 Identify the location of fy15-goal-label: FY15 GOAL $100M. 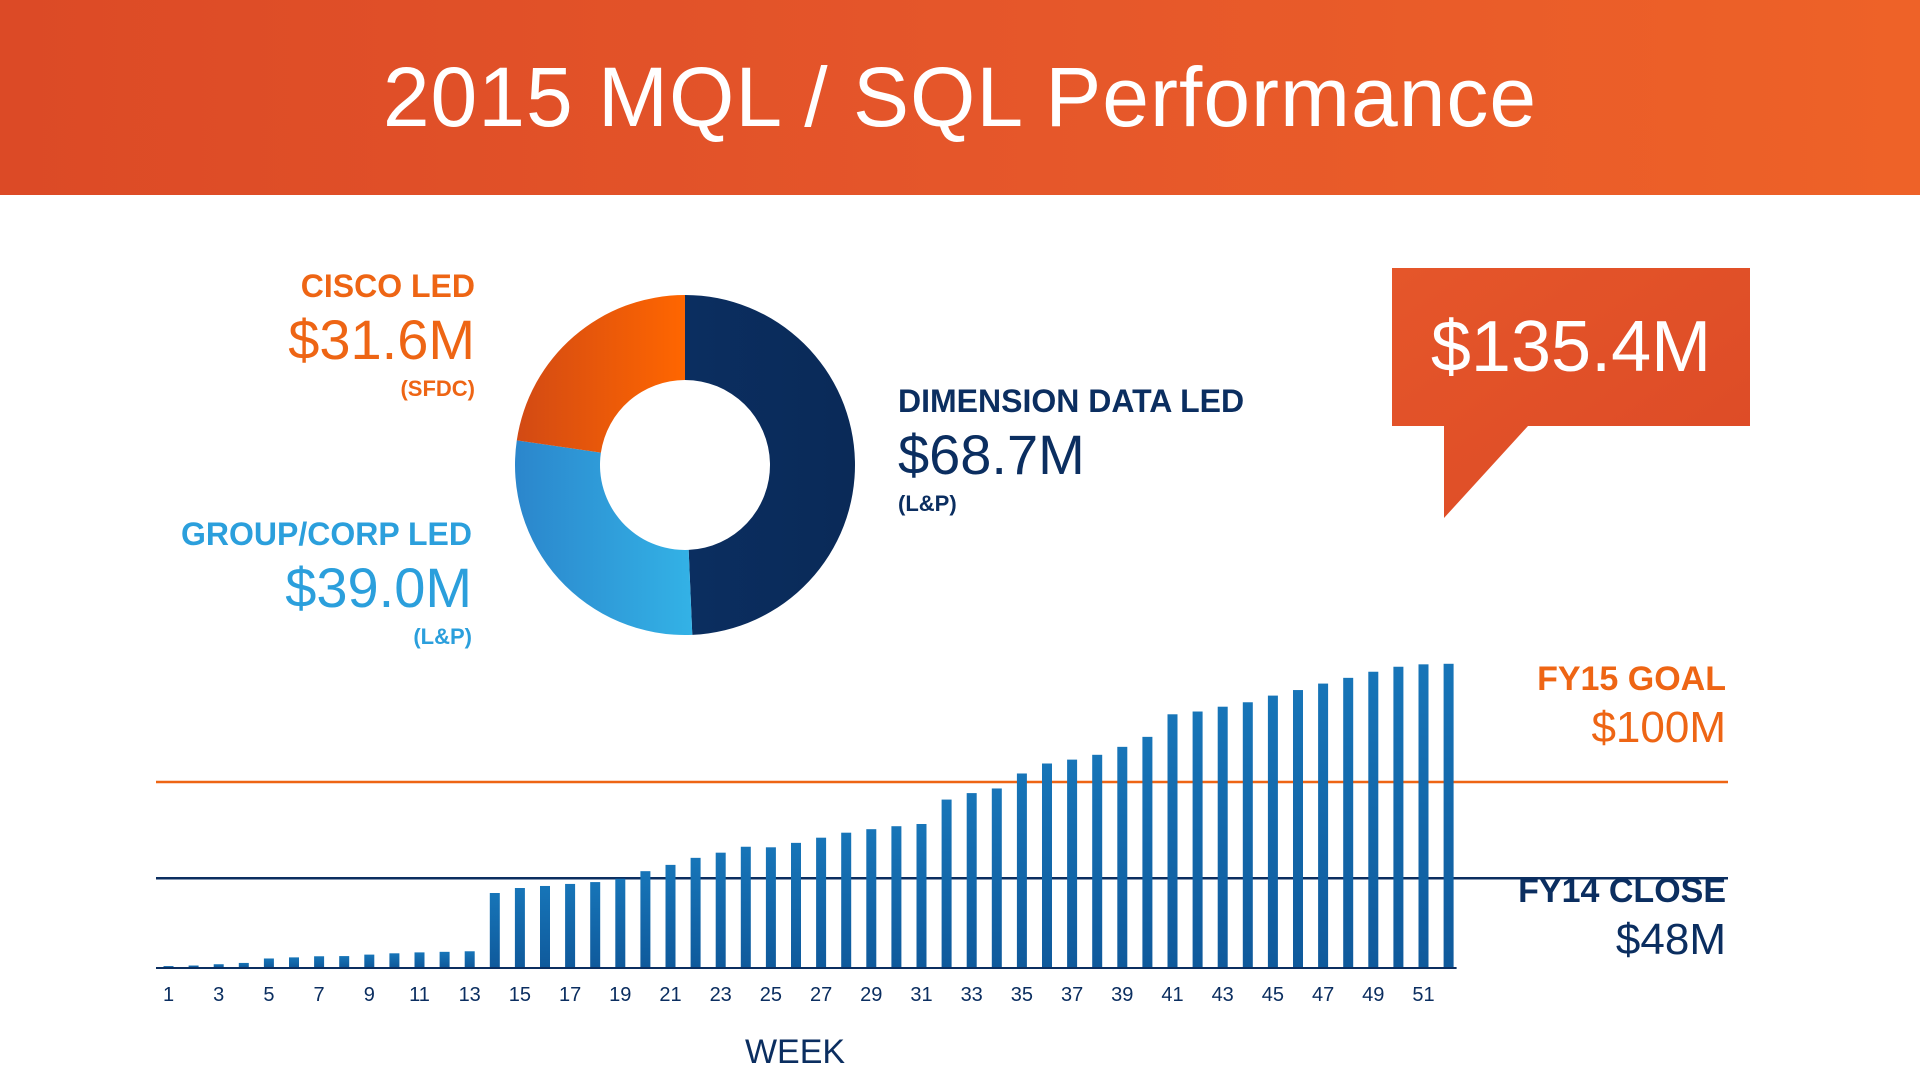
(1631, 706).